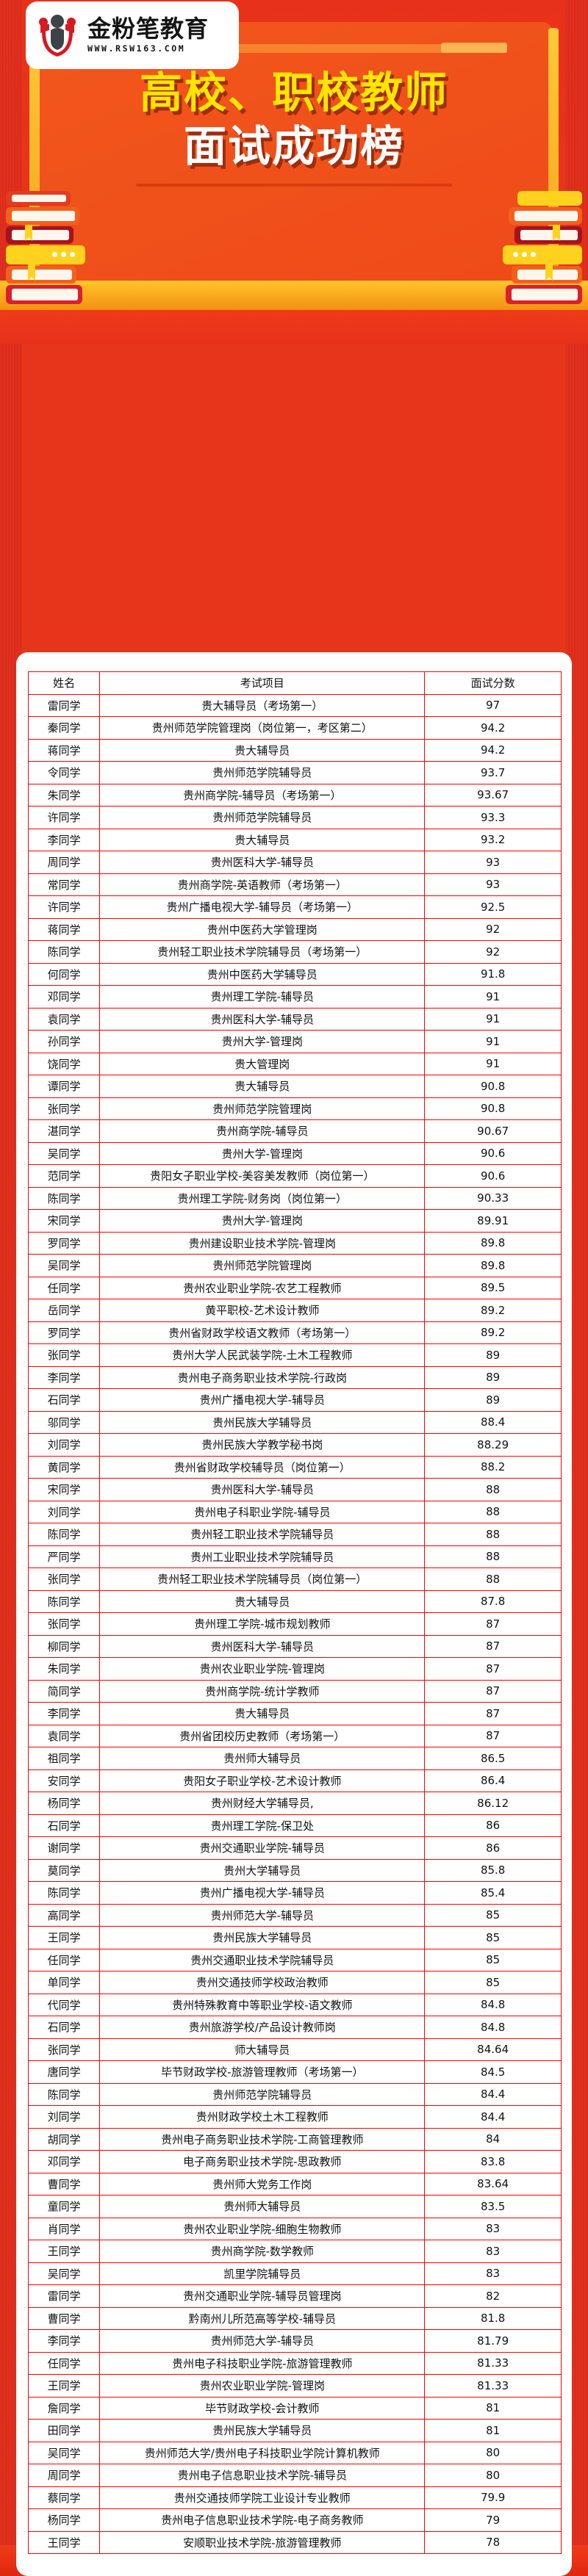 The image size is (588, 2576). Describe the element at coordinates (262, 1624) in the screenshot. I see `cell-exam-item: 贵州理工学院-城市规划教师` at that location.